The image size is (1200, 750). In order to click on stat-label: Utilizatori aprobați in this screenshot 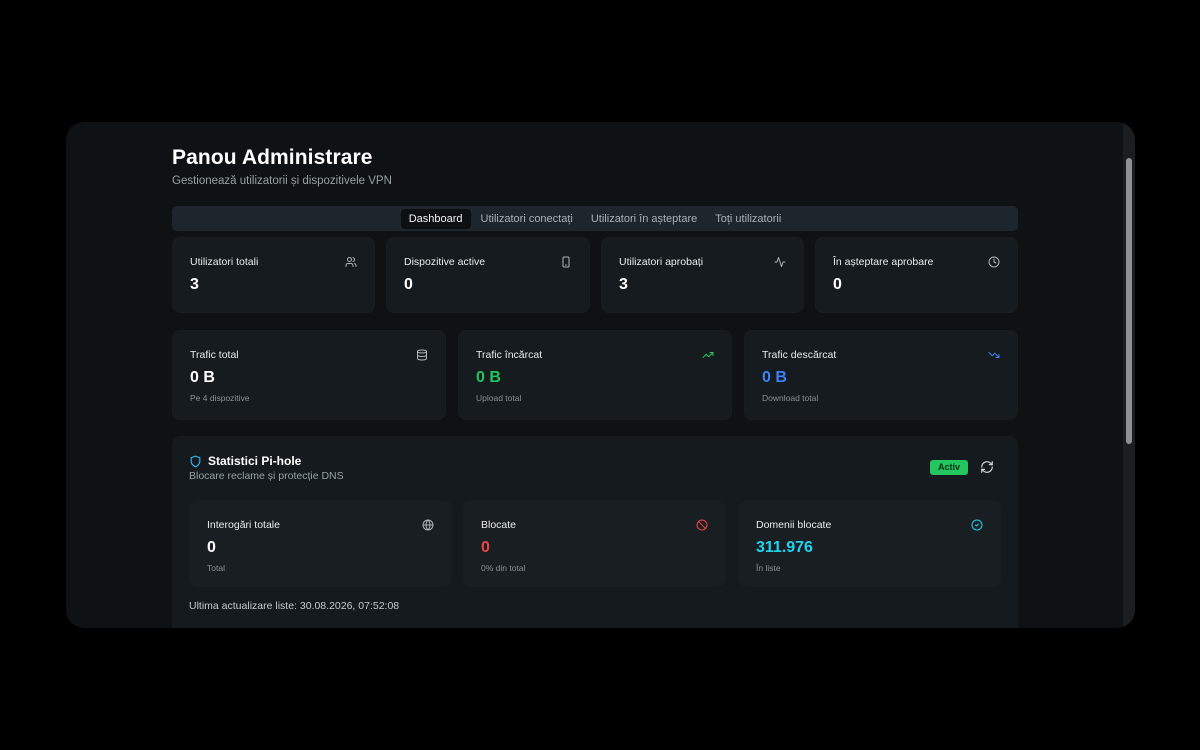, I will do `click(661, 262)`.